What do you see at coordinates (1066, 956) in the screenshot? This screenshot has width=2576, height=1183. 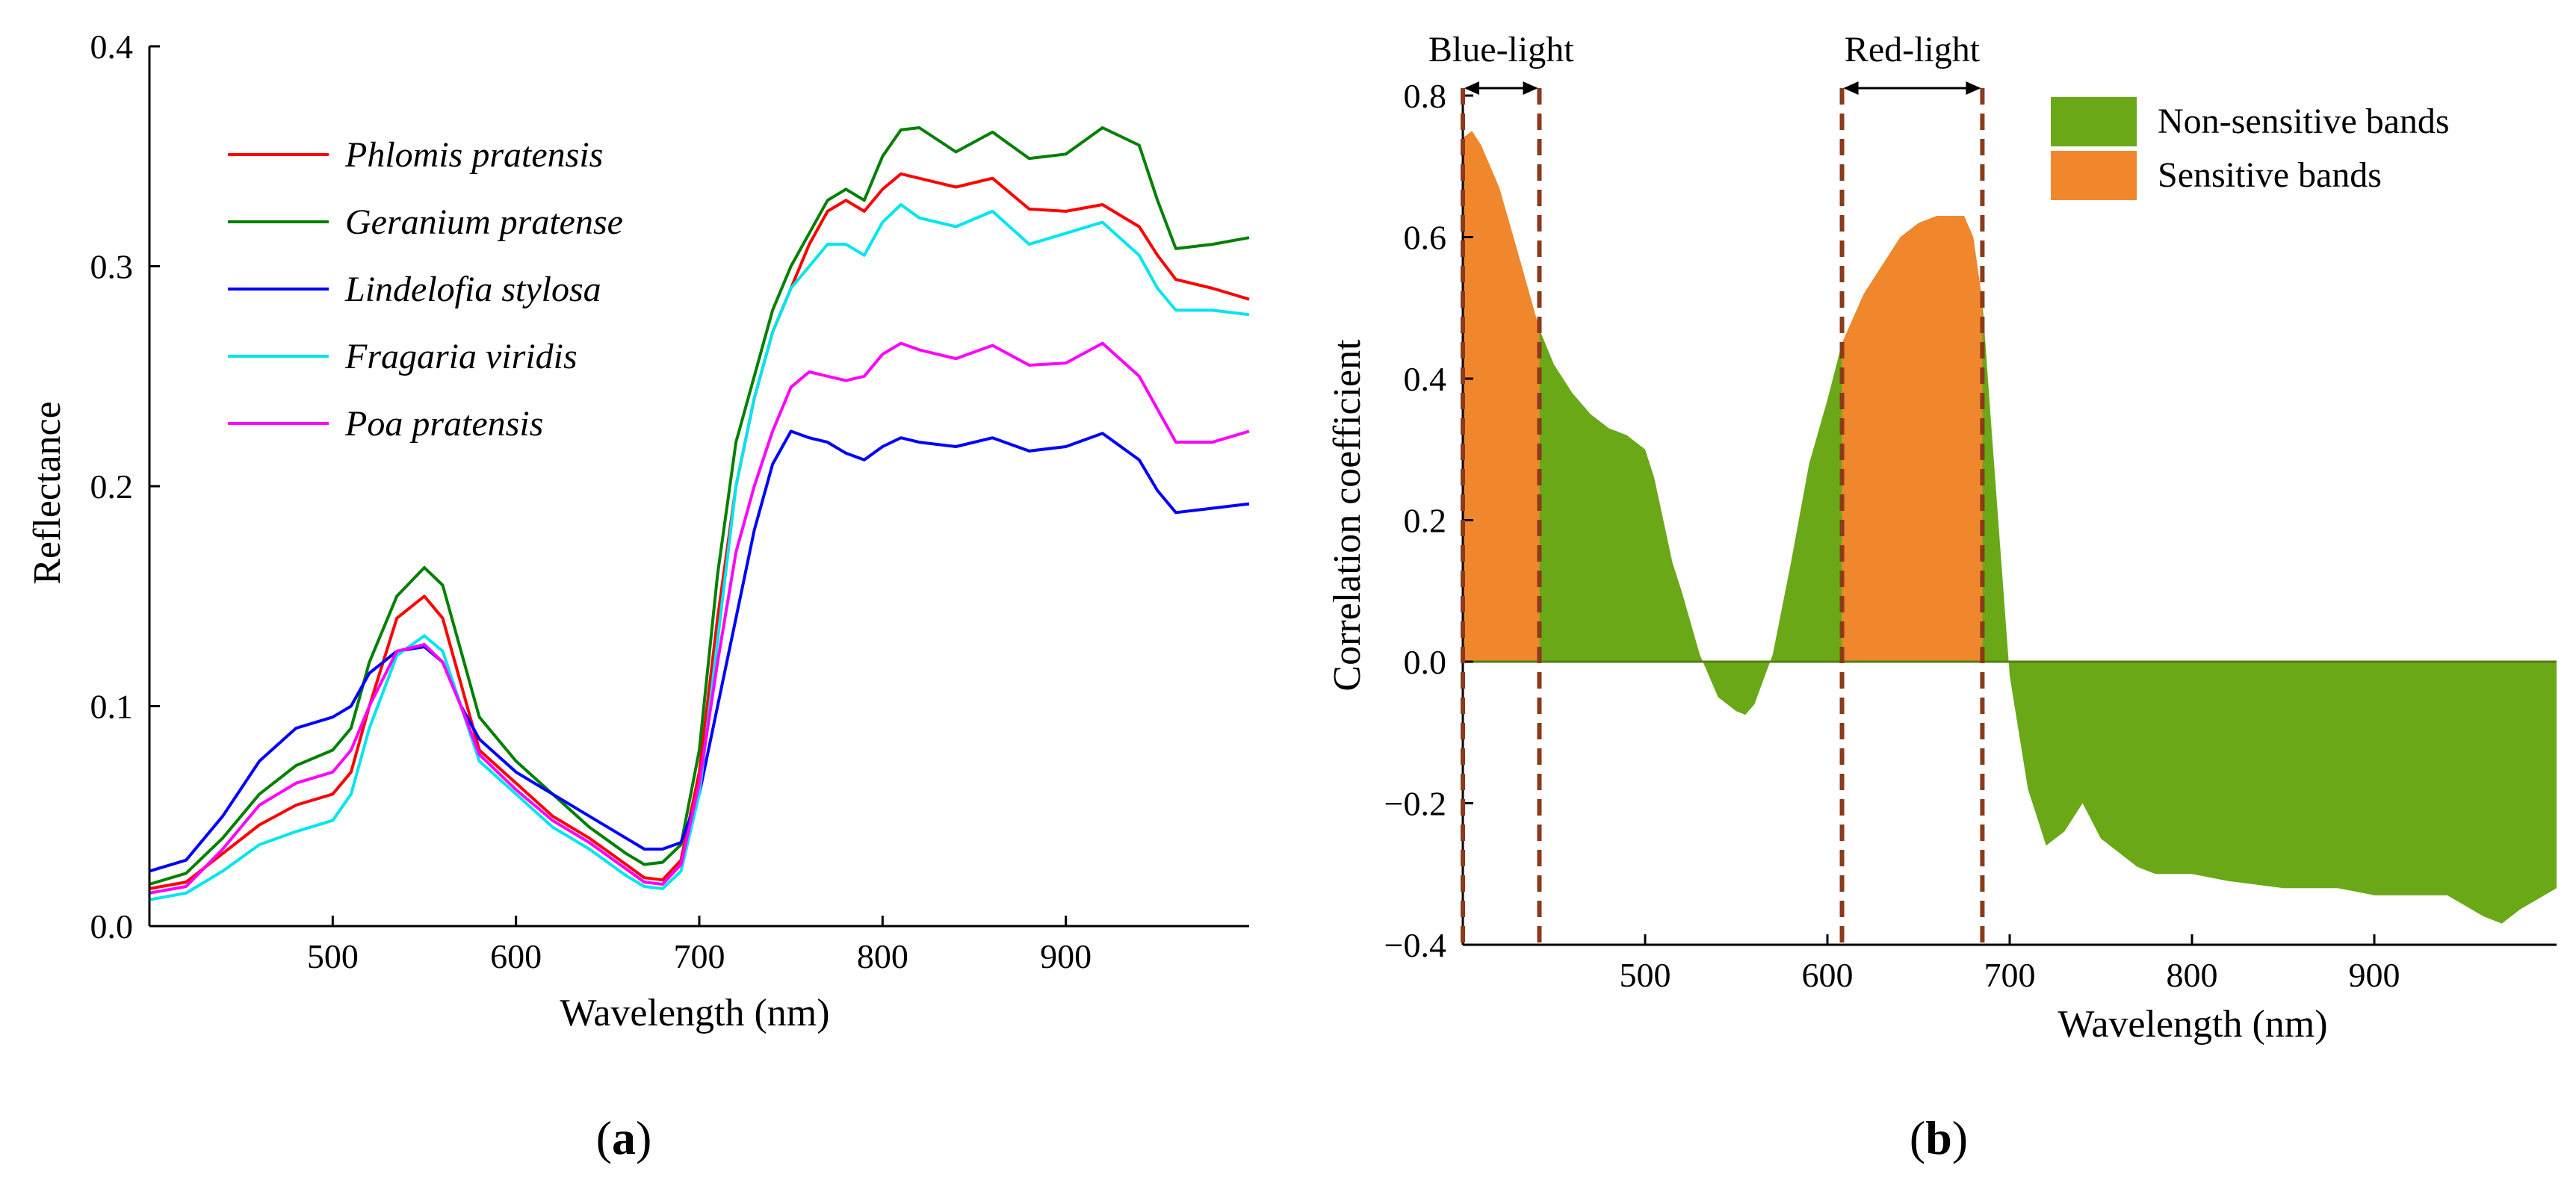 I see `panel-a-x-tick-label: 900` at bounding box center [1066, 956].